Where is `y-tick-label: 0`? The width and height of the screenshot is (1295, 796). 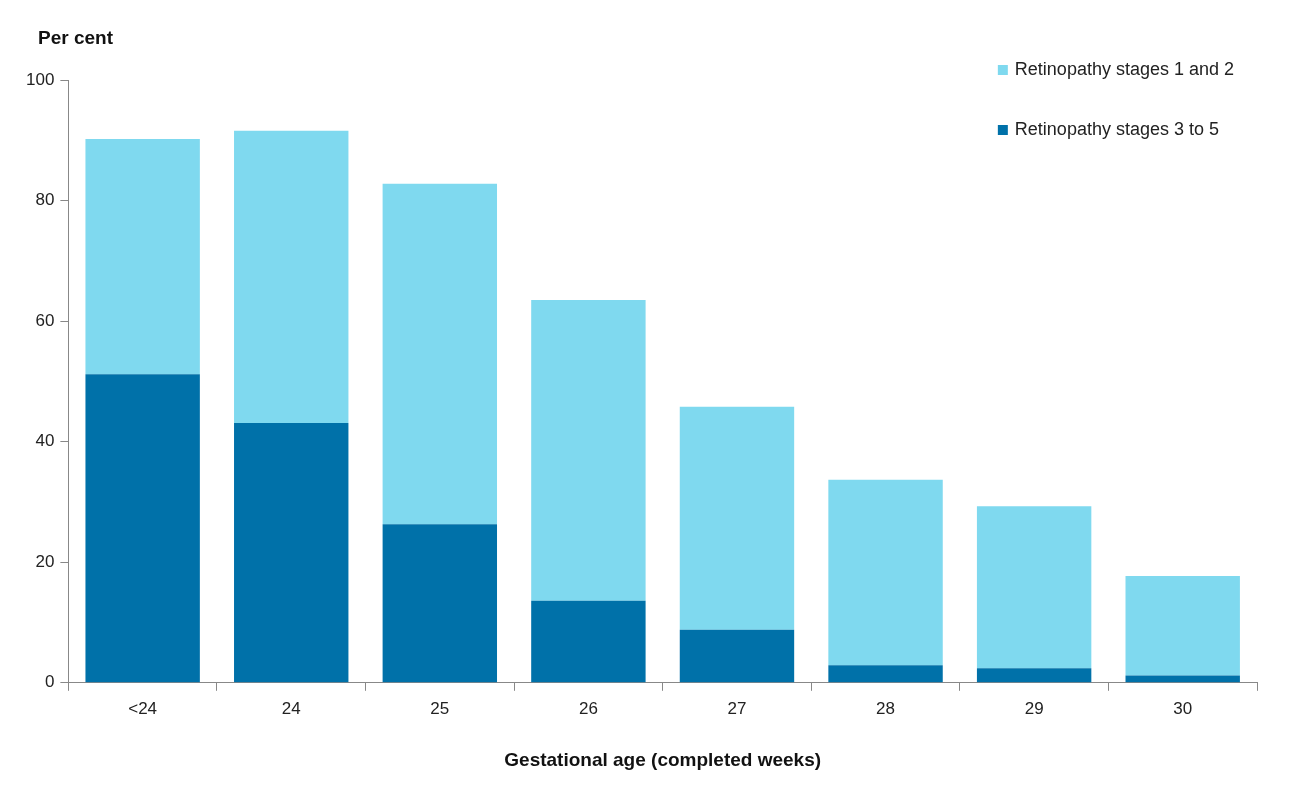
y-tick-label: 0 is located at coordinates (49, 682).